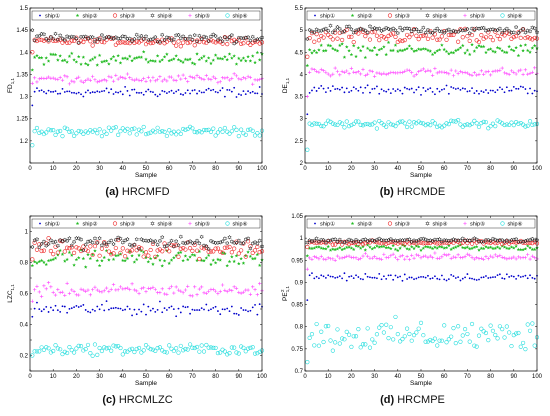 The image size is (550, 416). Describe the element at coordinates (24, 9) in the screenshot. I see `y-tick-label: 1.5` at that location.